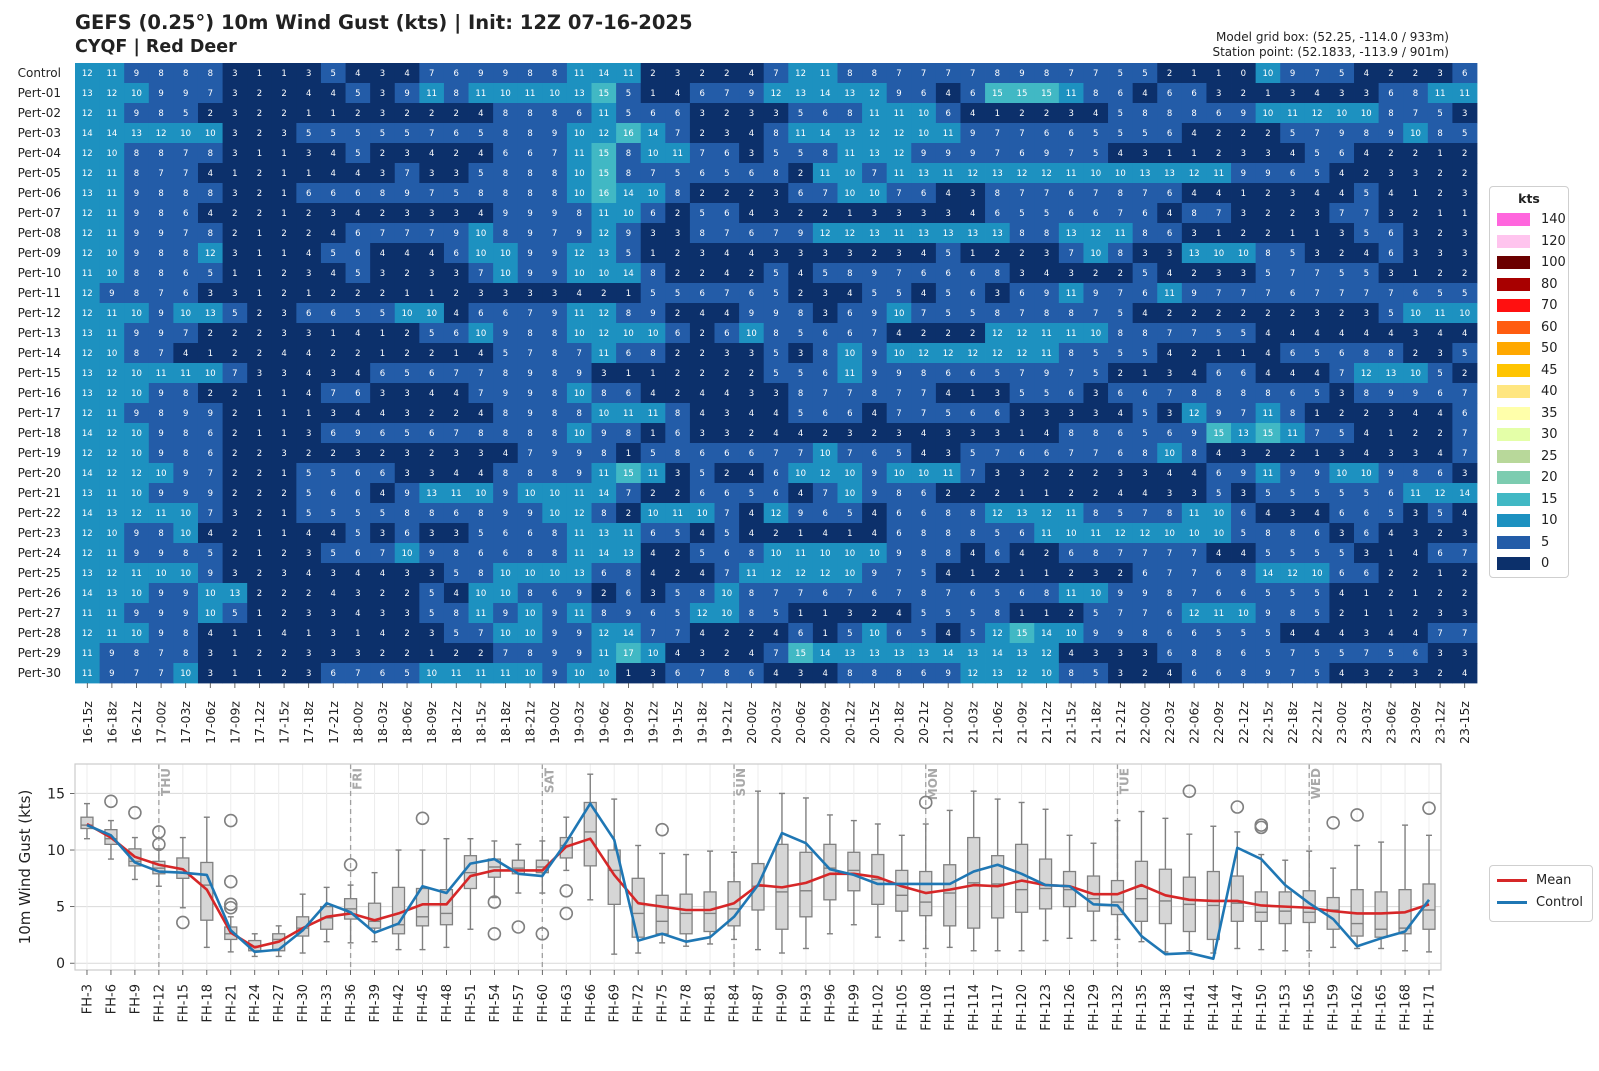 Image resolution: width=1599 pixels, height=1071 pixels. Describe the element at coordinates (1243, 74) in the screenshot. I see `heatmap-cell-label: 0` at that location.